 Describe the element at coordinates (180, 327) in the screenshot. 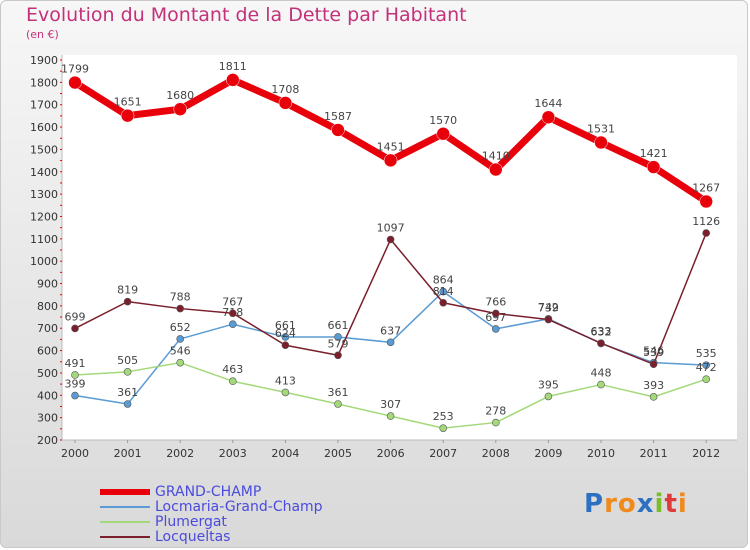

I see `data-label-locmaria-grand-champ: 652` at that location.